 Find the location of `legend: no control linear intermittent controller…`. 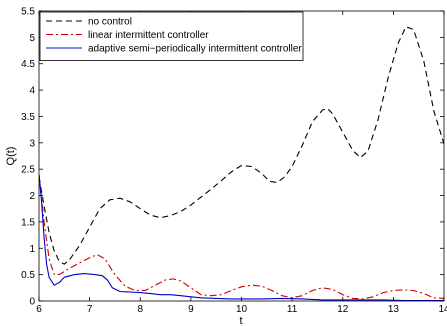

legend: no control linear intermittent controller… is located at coordinates (171, 36).